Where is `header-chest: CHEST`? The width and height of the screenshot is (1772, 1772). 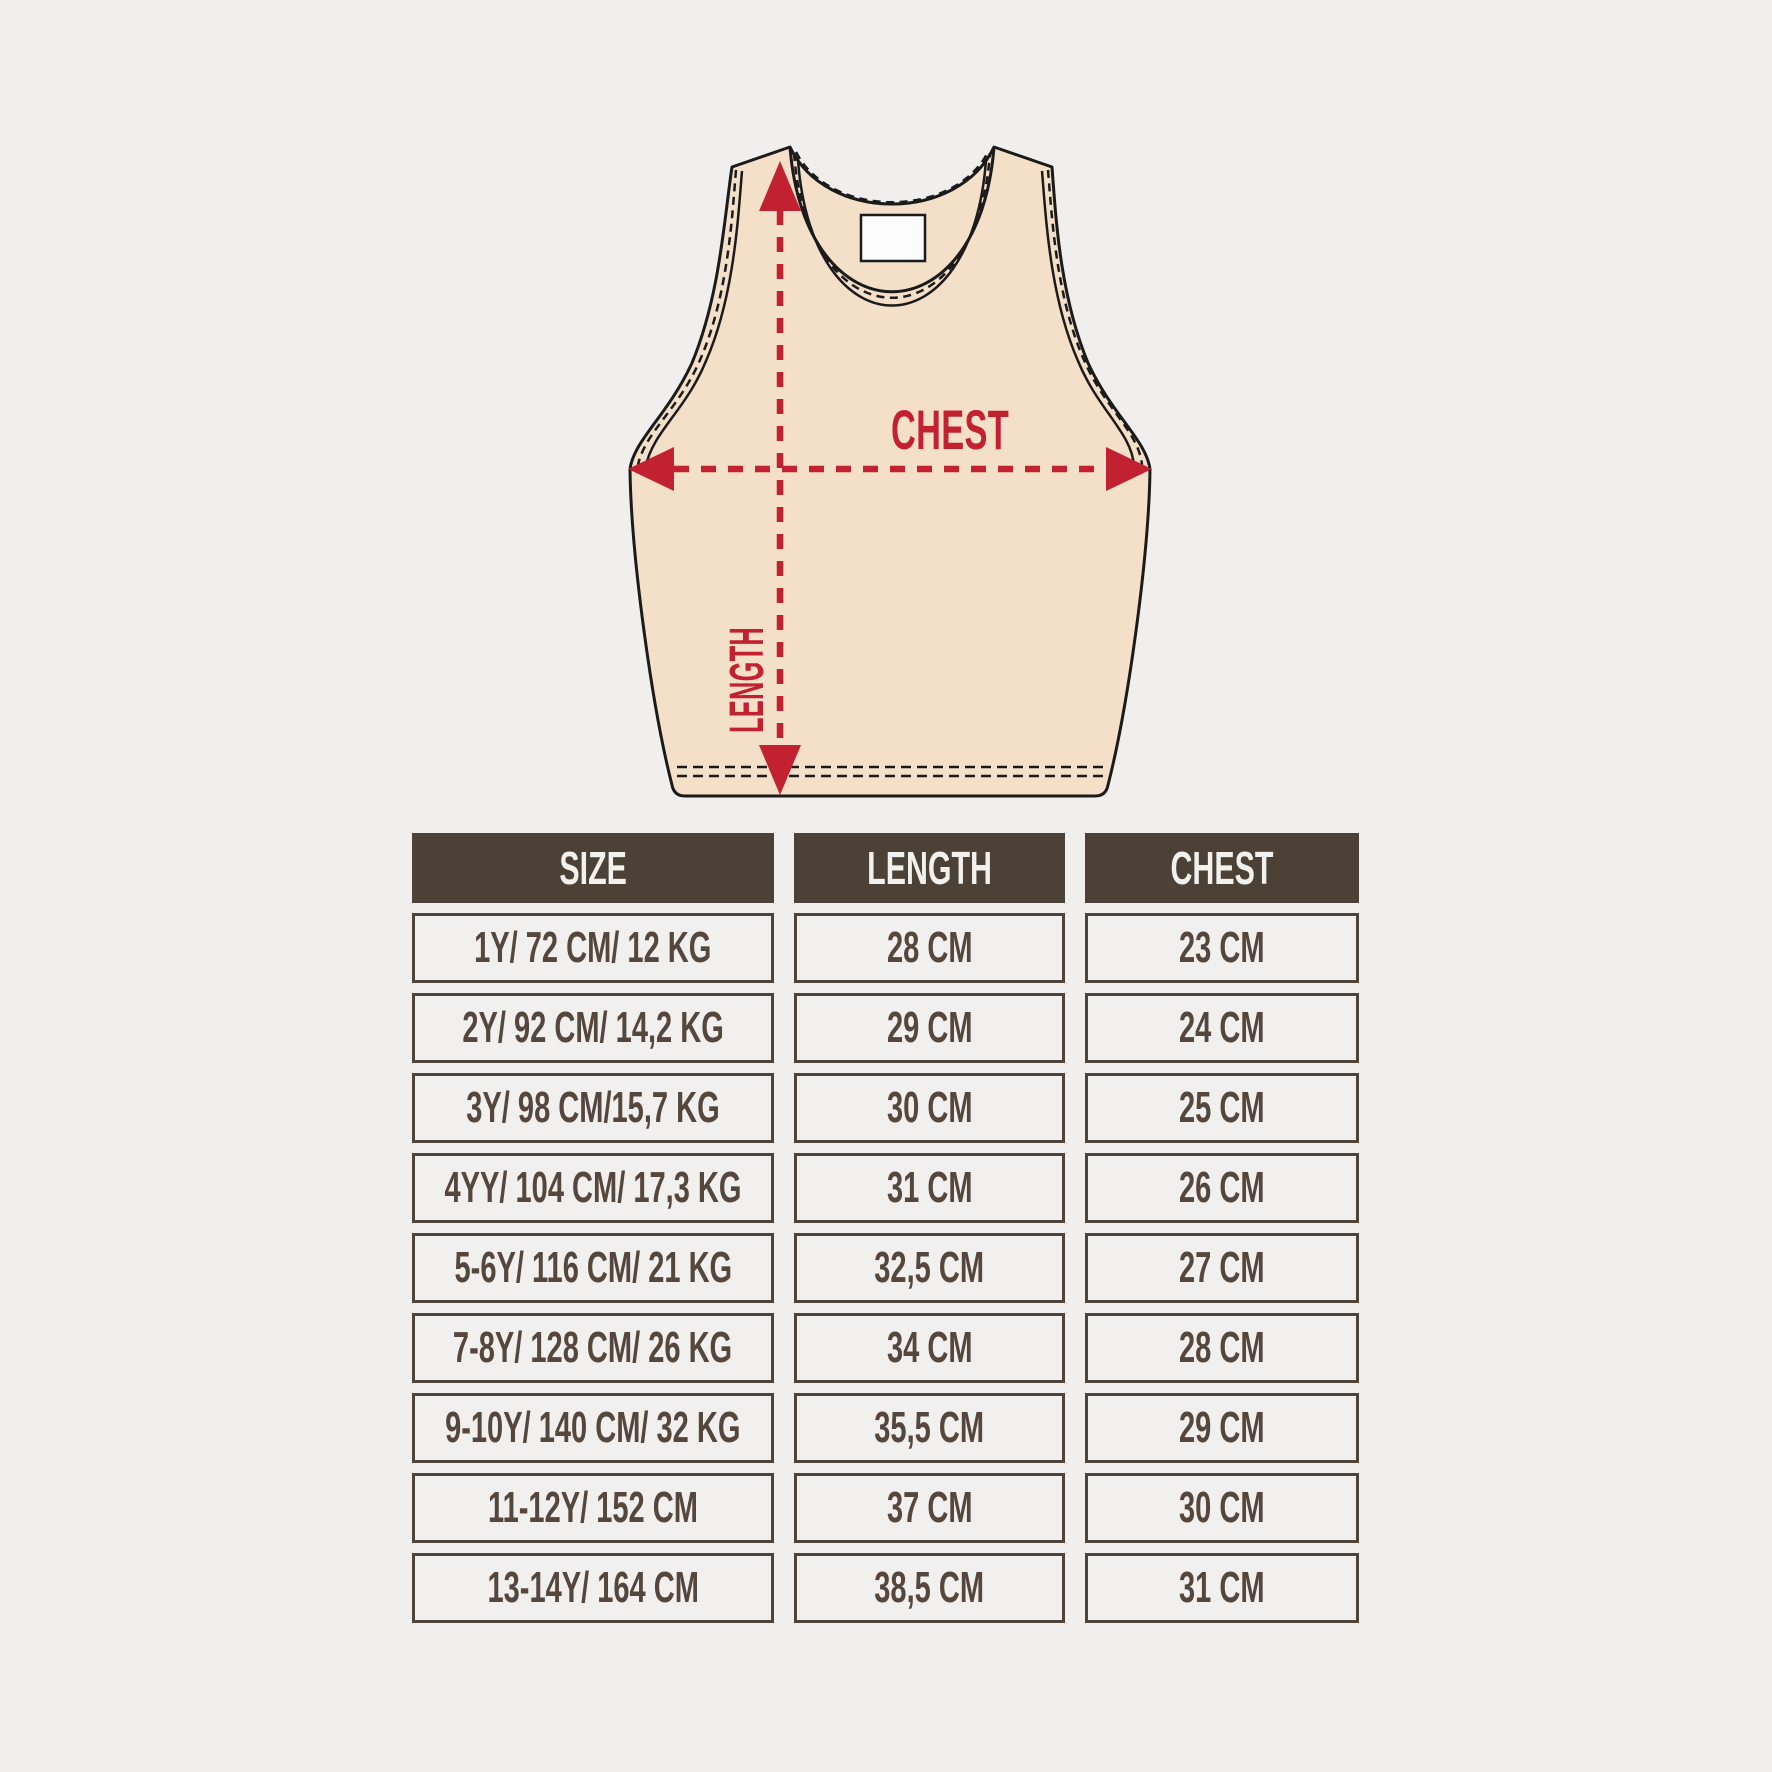
header-chest: CHEST is located at coordinates (1222, 868).